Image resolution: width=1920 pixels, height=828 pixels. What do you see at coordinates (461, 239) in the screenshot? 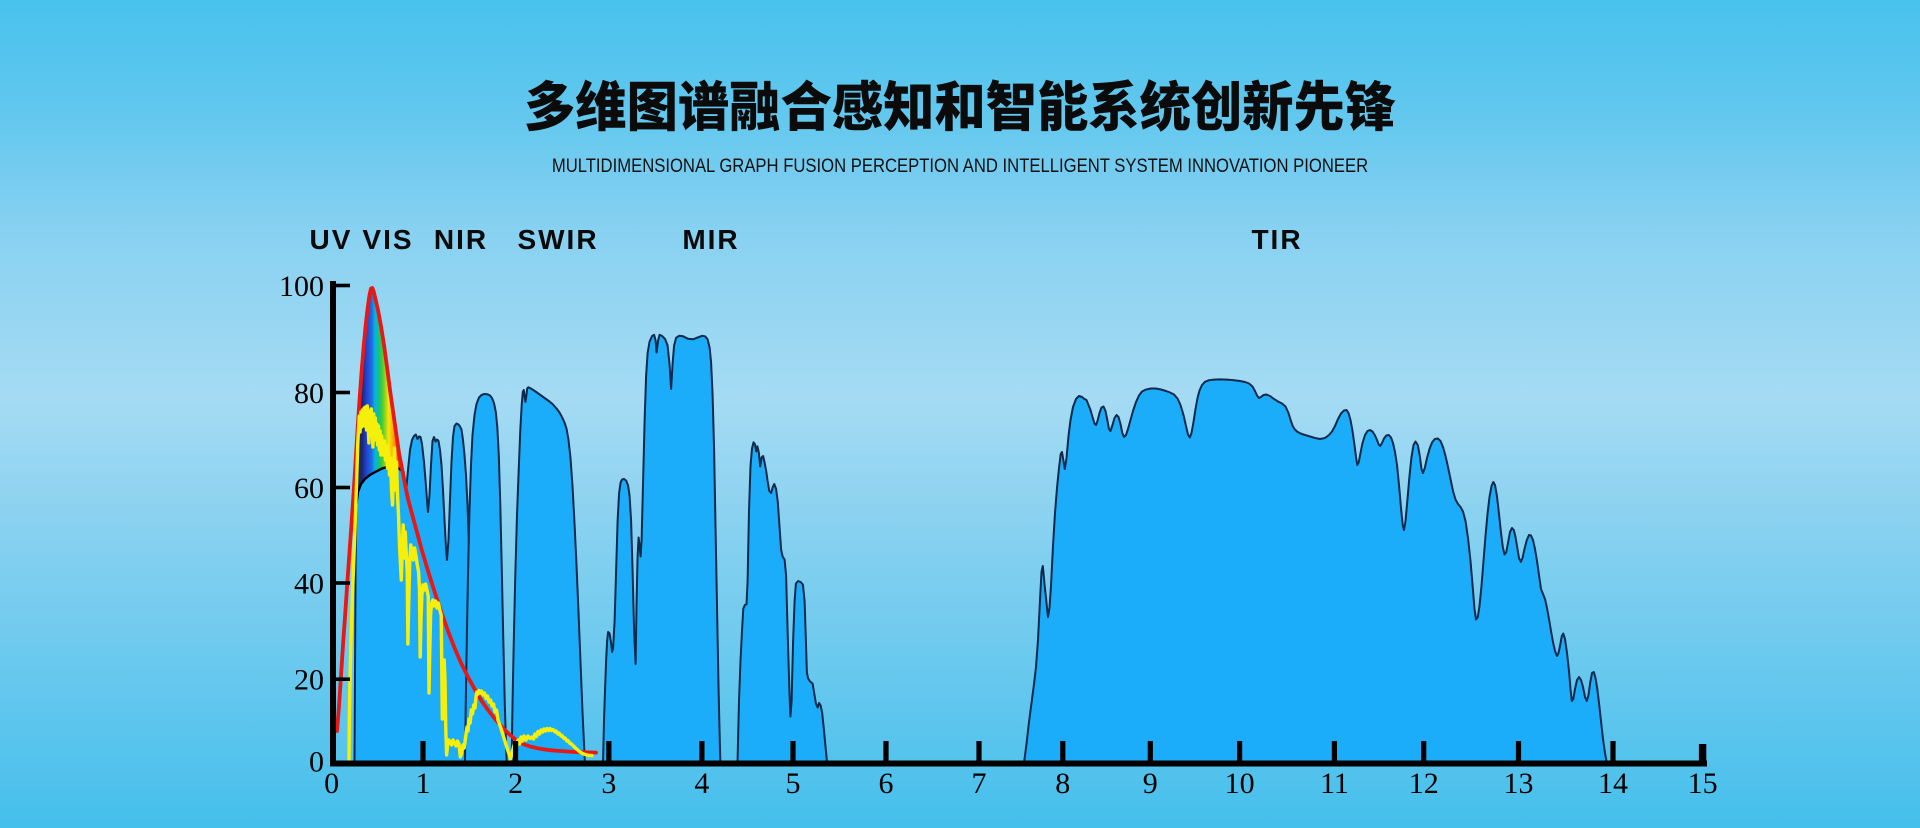
I see `svg-text: NIR` at bounding box center [461, 239].